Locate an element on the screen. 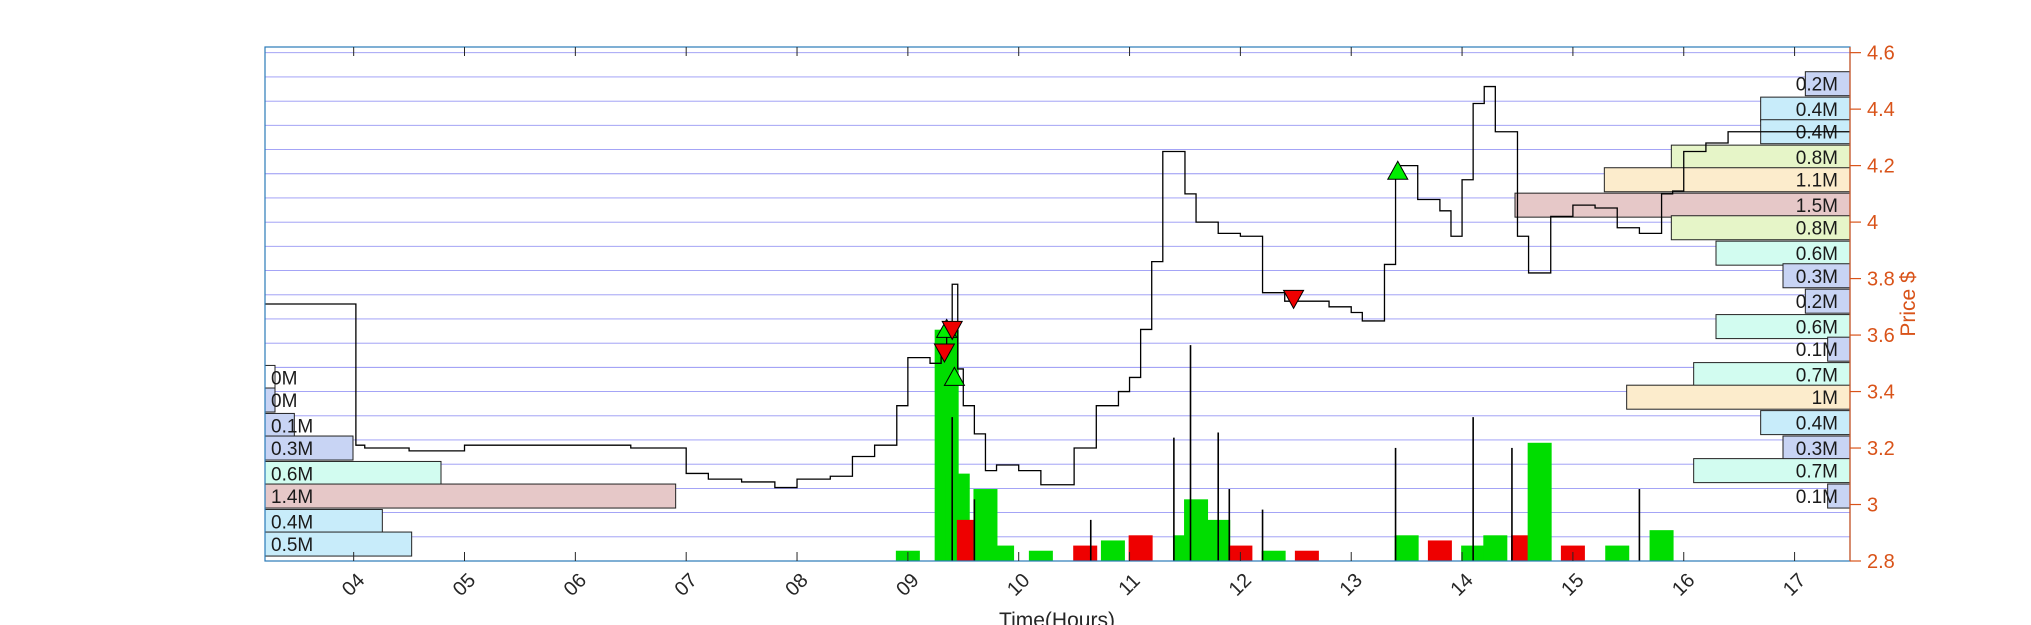  volume-profile-label: 1M is located at coordinates (1825, 398).